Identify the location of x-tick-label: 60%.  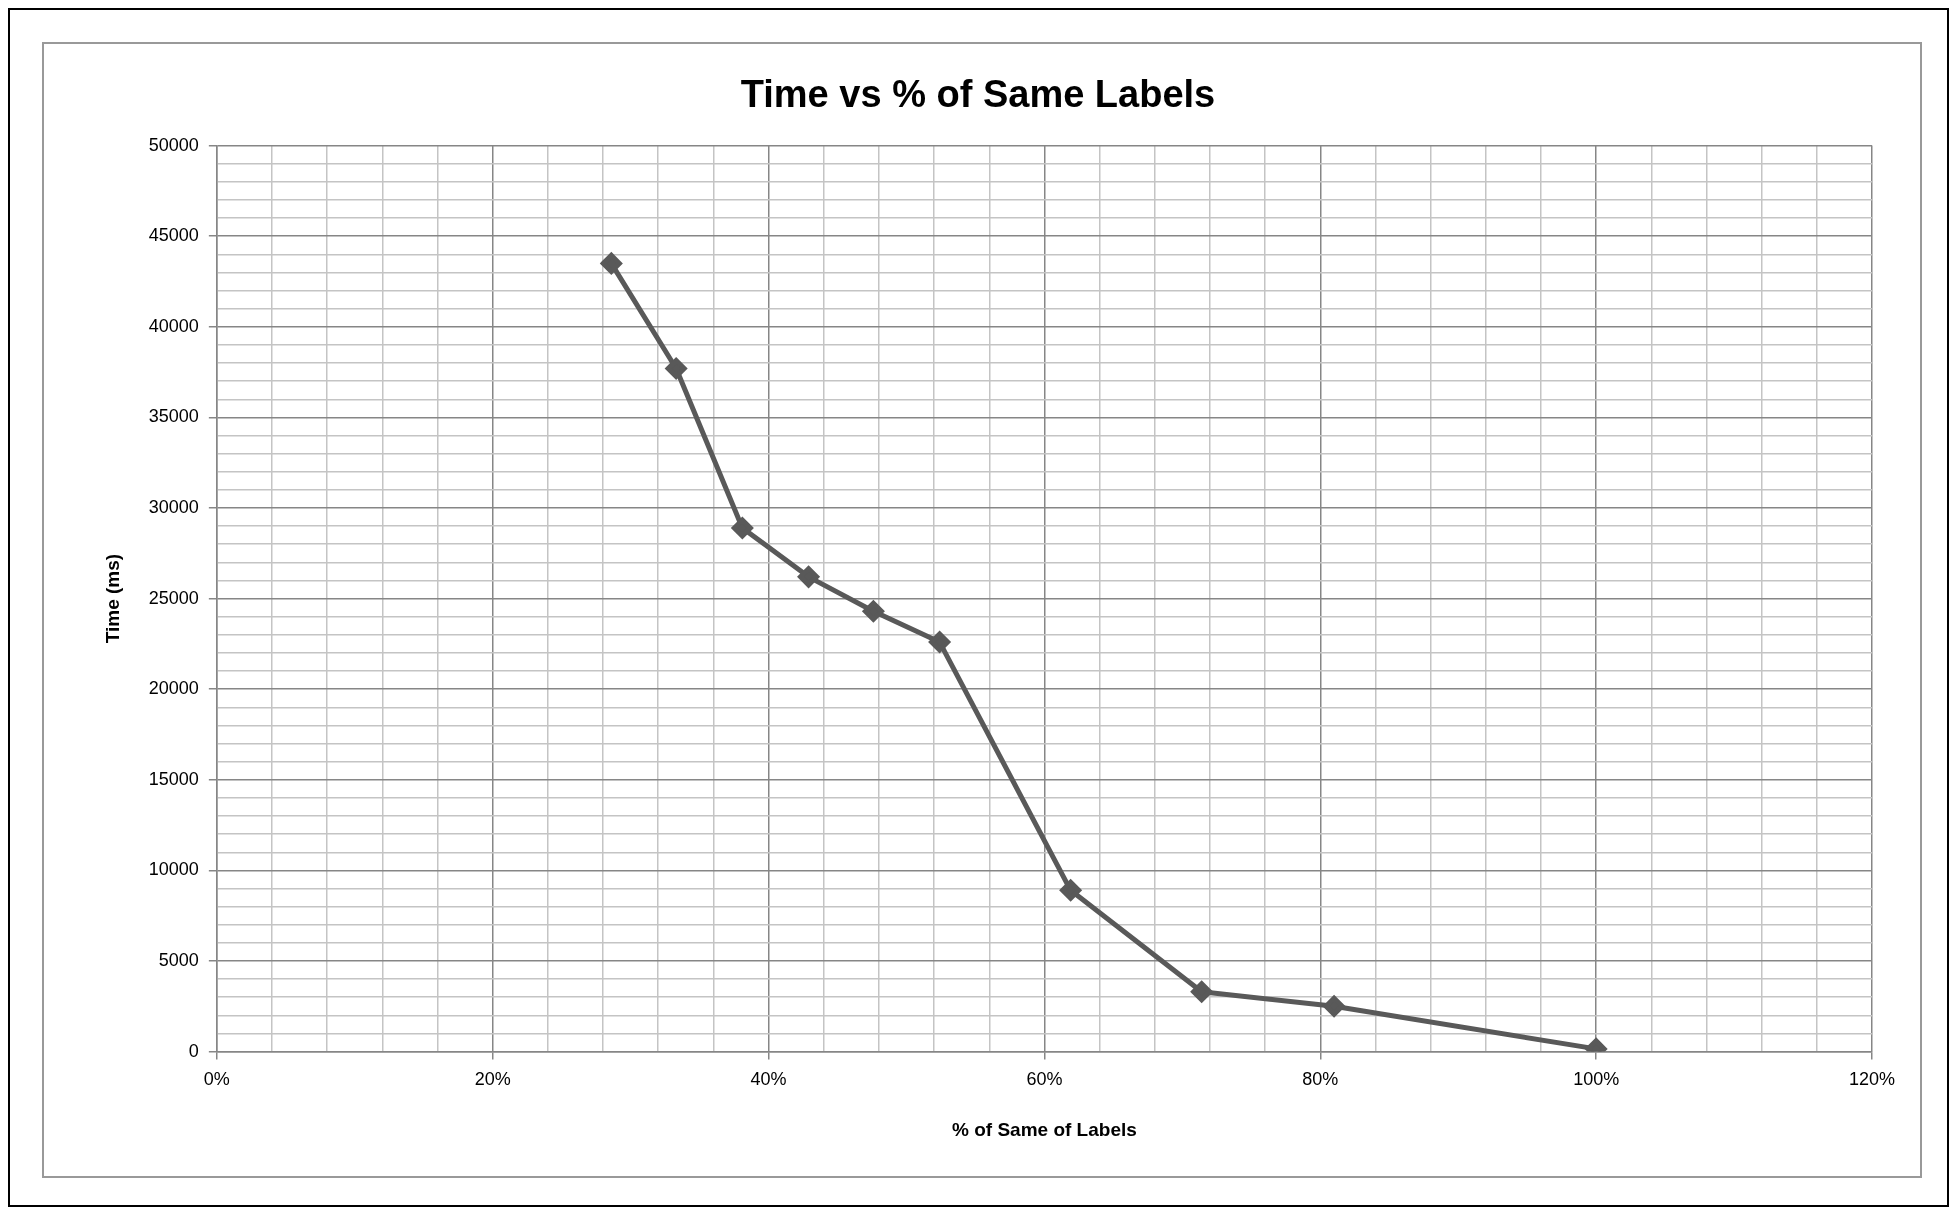
(1044, 1079).